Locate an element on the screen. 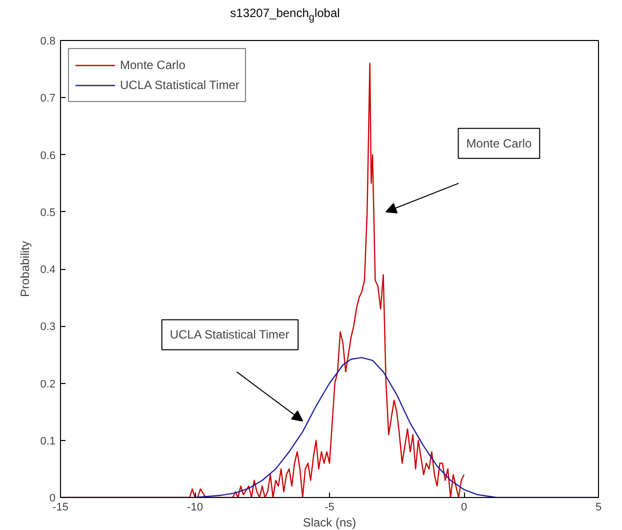 The width and height of the screenshot is (622, 530). y-tick-label: 0.4 is located at coordinates (48, 270).